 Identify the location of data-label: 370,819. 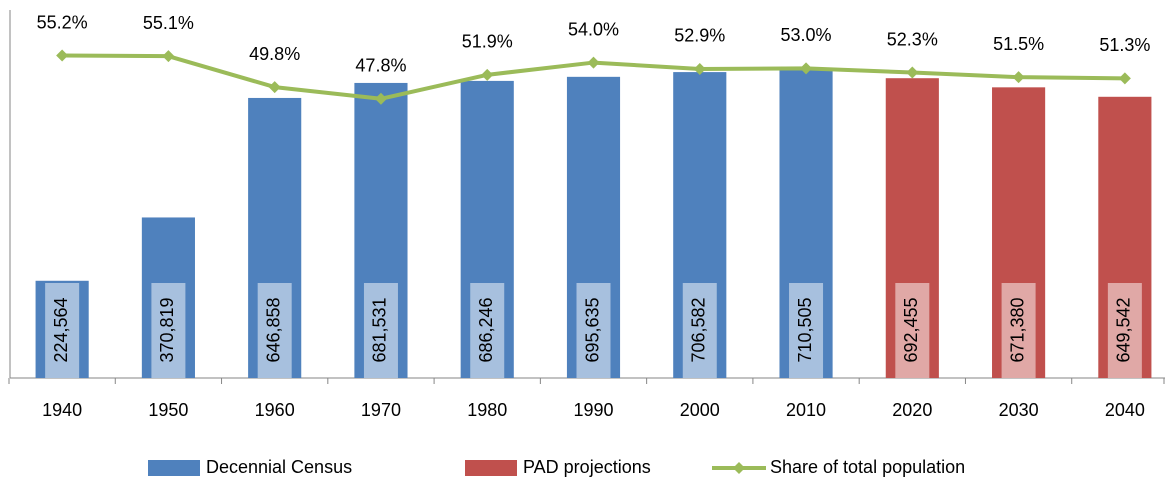
(167, 329).